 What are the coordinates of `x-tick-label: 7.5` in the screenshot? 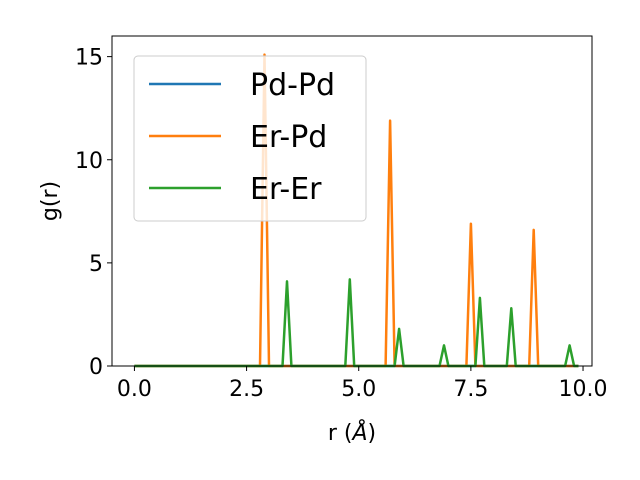 It's located at (470, 389).